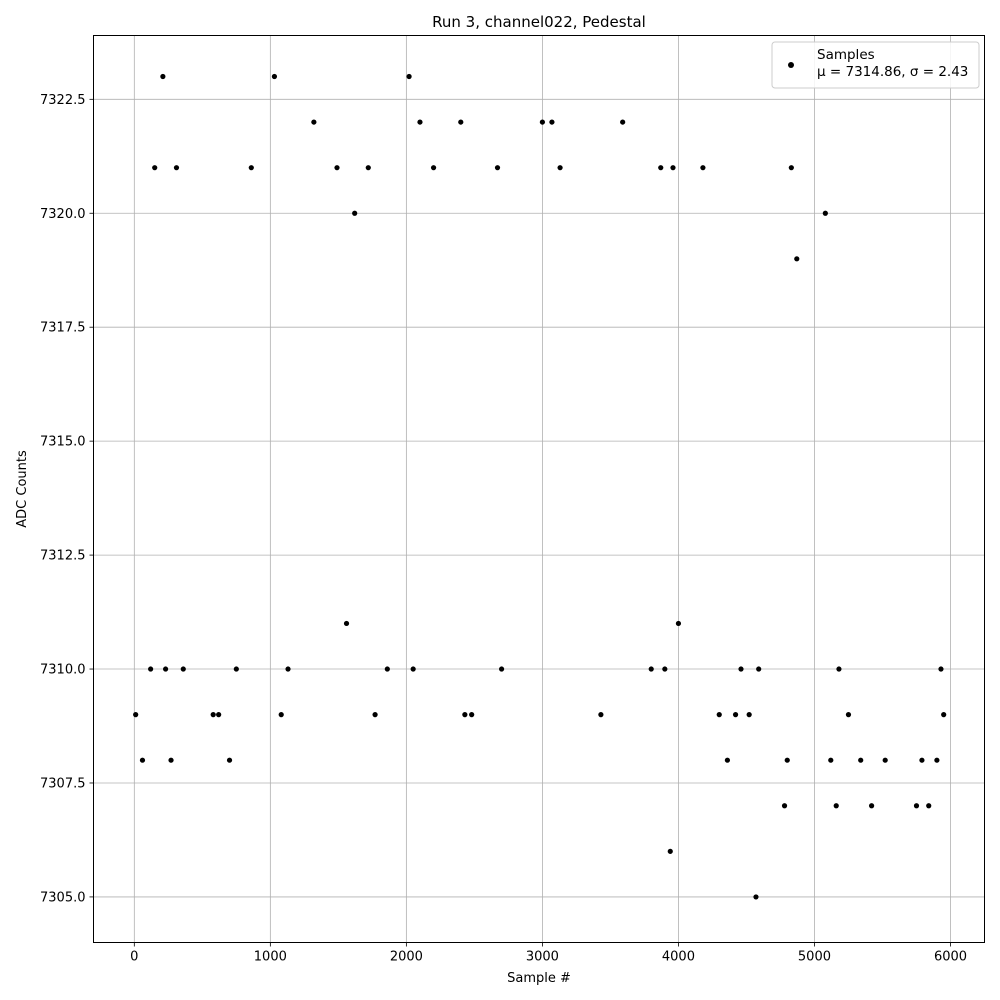  I want to click on x-tick-label: 2000, so click(406, 957).